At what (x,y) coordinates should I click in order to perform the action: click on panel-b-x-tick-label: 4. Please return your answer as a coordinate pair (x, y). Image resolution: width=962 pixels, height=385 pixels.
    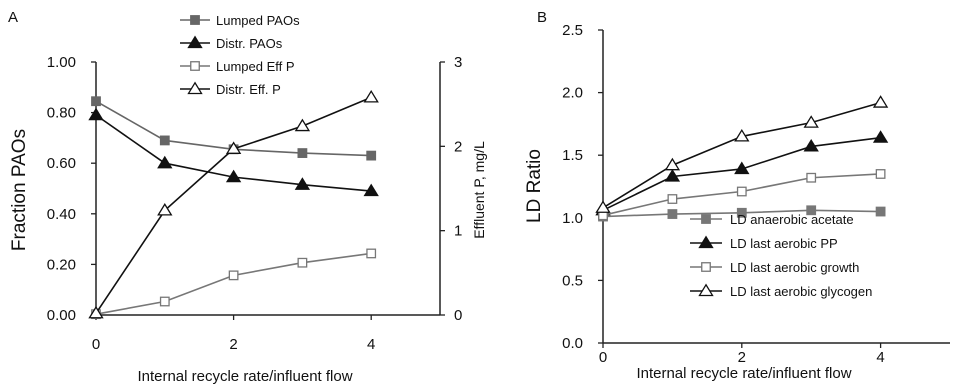
    Looking at the image, I should click on (880, 357).